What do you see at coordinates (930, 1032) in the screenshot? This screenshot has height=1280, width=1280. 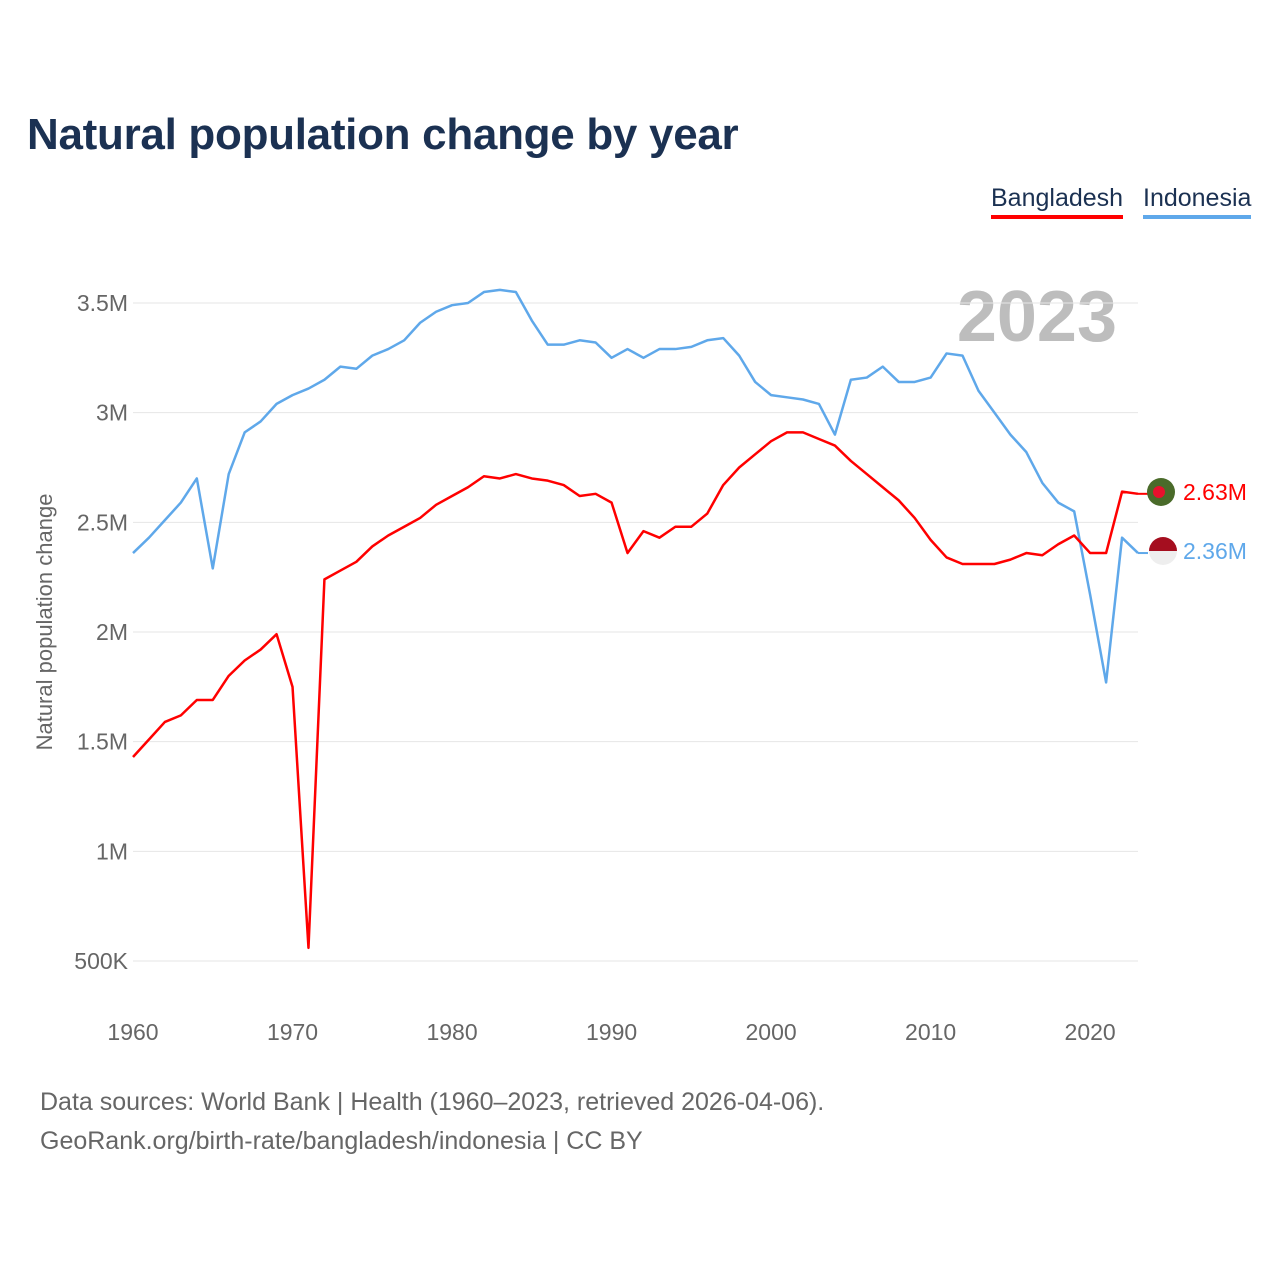 I see `x-tick-label: 2010` at bounding box center [930, 1032].